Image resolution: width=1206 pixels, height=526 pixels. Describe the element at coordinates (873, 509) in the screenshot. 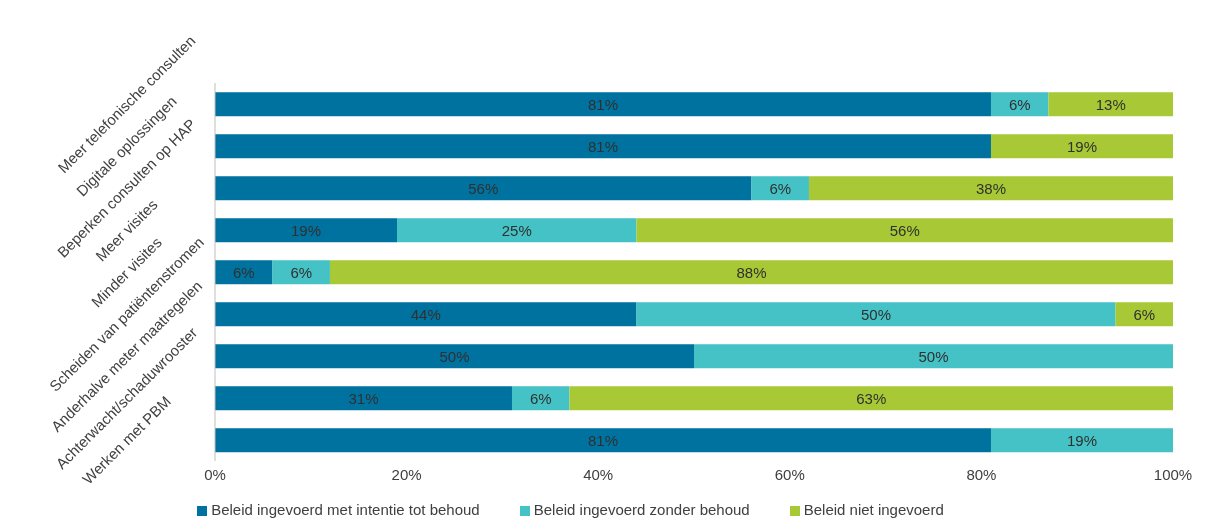

I see `legend-label: Beleid niet ingevoerd` at that location.